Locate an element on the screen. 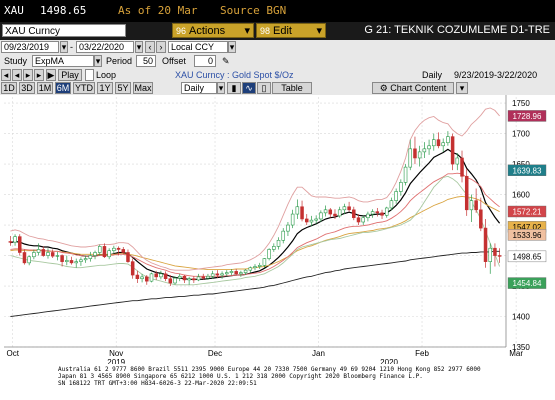 The image size is (555, 400). ticker-input: XAU Curncy is located at coordinates (64, 30).